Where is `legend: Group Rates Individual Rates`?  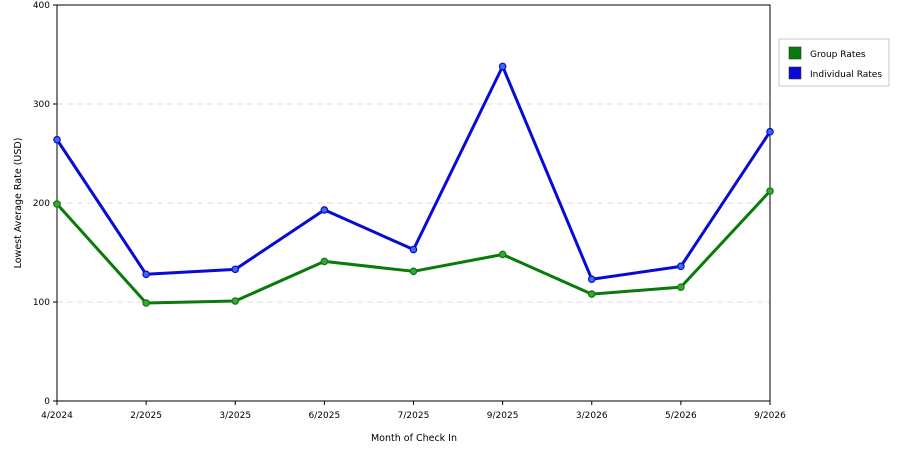 legend: Group Rates Individual Rates is located at coordinates (834, 62).